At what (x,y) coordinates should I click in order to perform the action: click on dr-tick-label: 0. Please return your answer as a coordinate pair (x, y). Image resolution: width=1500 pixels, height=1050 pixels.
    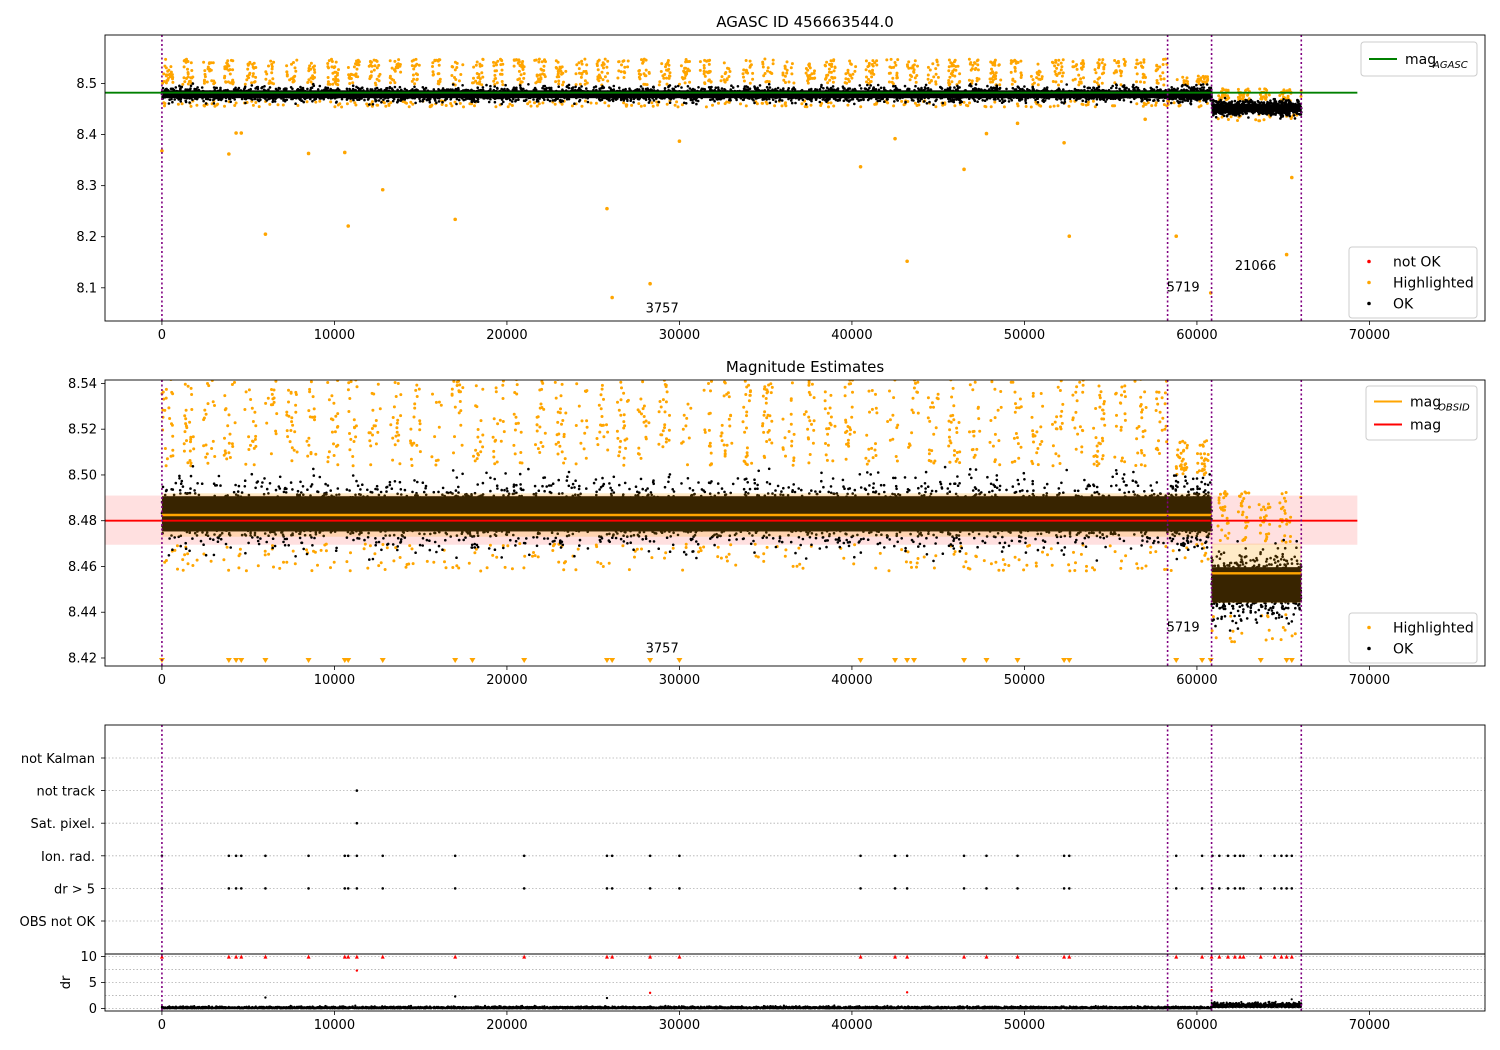
    Looking at the image, I should click on (93, 1009).